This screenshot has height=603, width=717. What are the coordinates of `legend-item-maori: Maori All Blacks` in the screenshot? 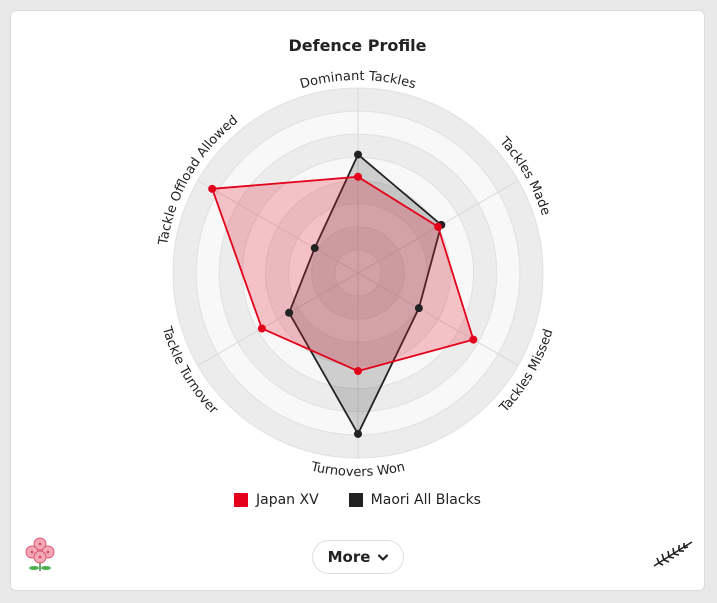 It's located at (414, 500).